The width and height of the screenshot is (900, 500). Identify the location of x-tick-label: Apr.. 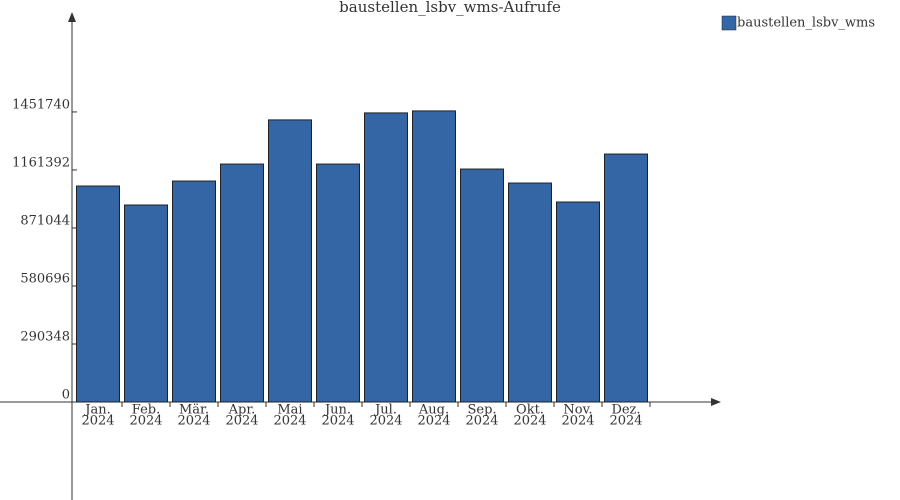
(242, 410).